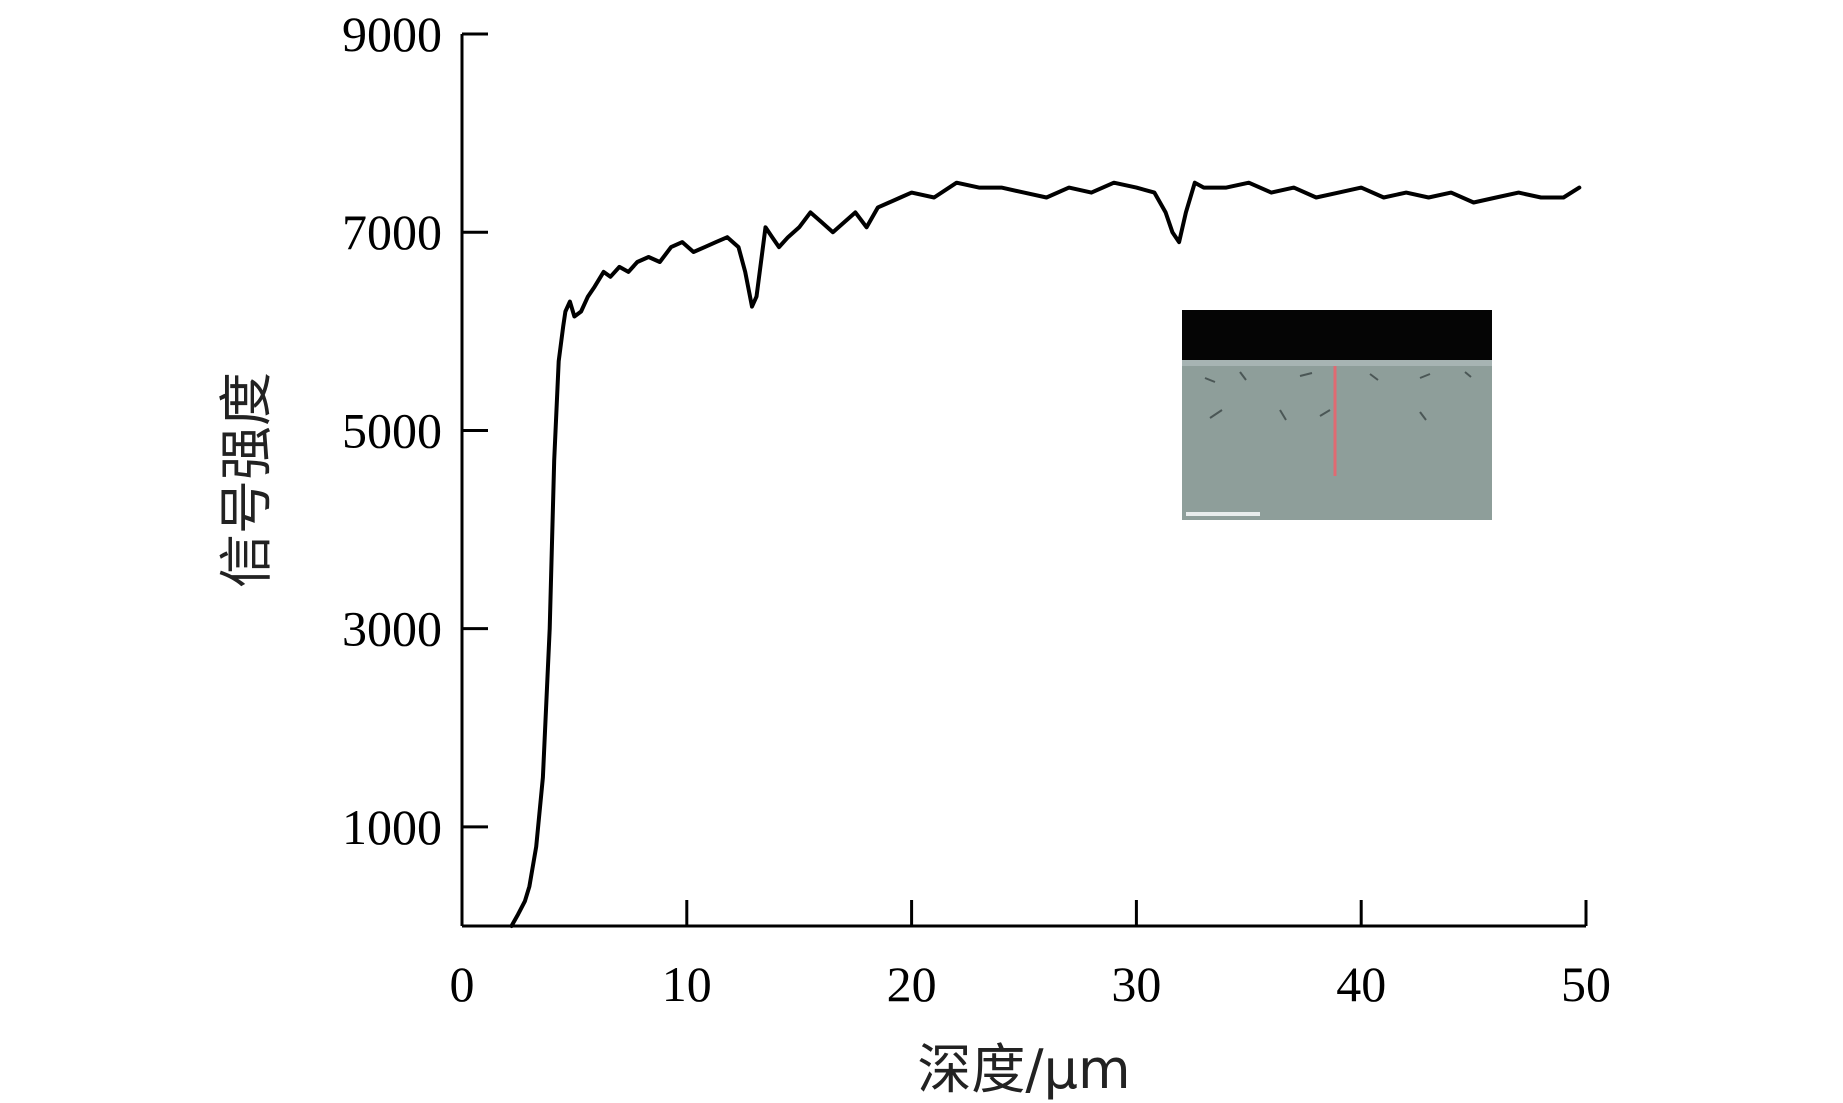  What do you see at coordinates (246, 480) in the screenshot?
I see `y-axis-title: 信号强度` at bounding box center [246, 480].